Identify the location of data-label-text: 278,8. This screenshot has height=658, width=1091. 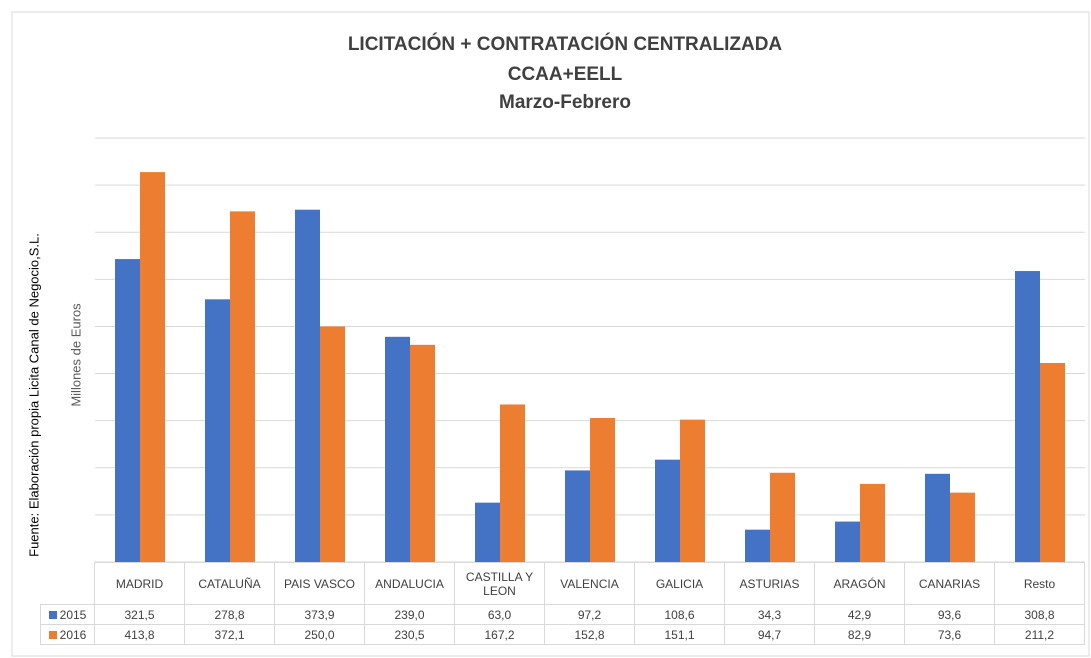
(229, 614).